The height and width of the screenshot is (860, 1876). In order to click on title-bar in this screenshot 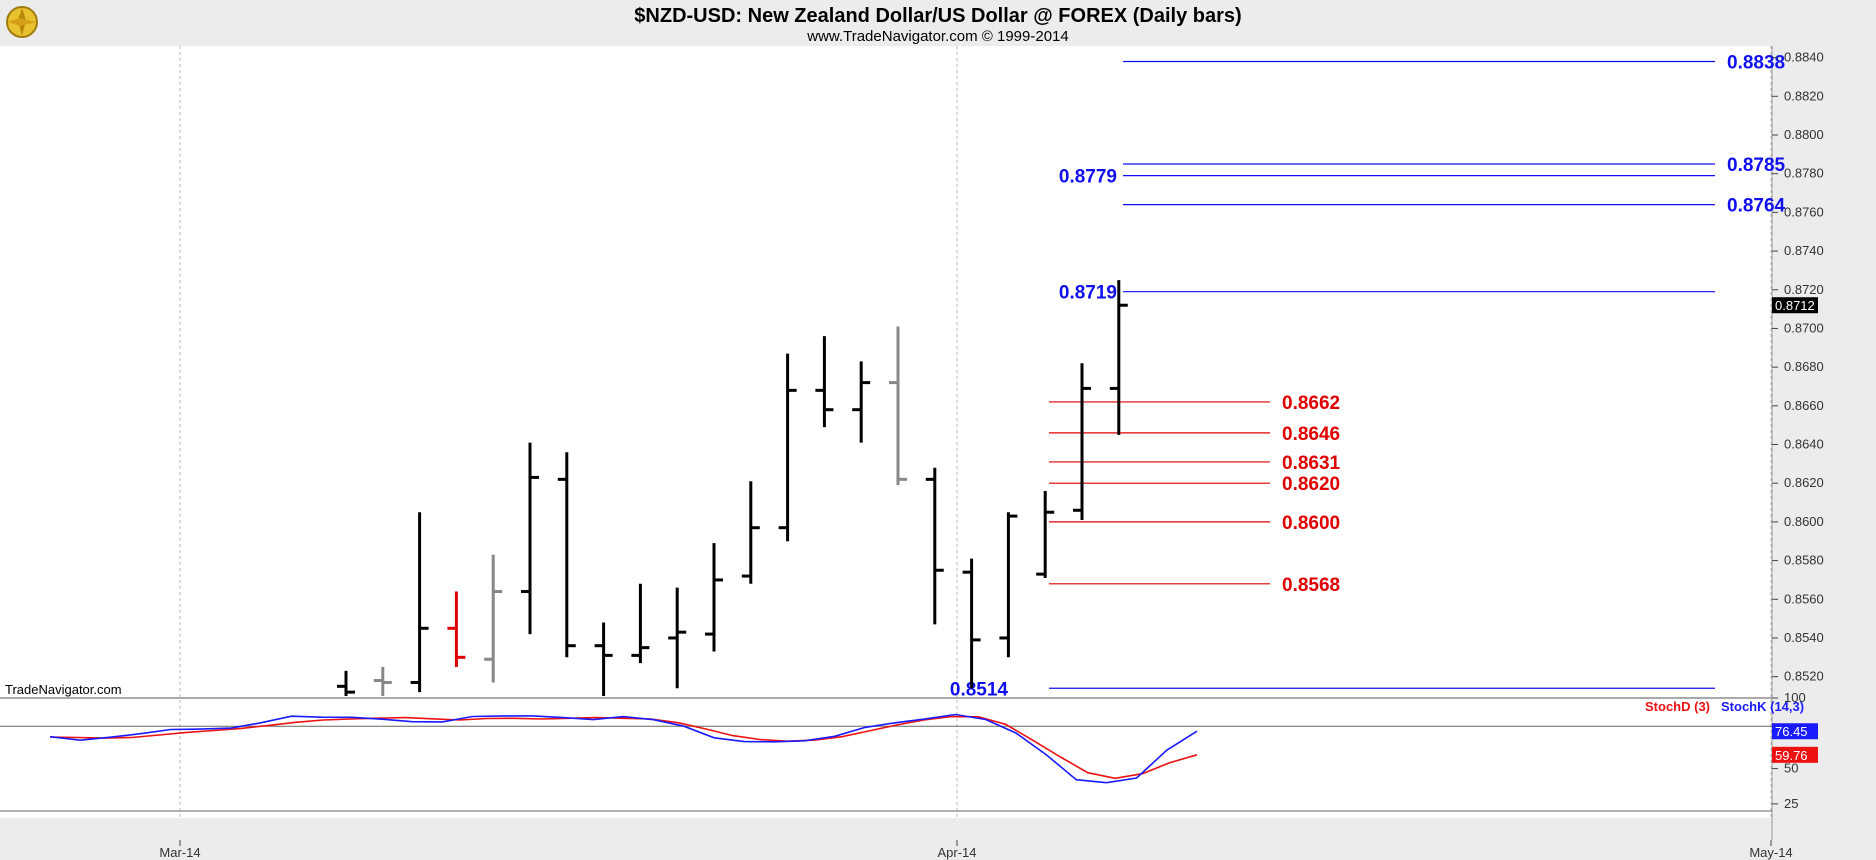, I will do `click(938, 23)`.